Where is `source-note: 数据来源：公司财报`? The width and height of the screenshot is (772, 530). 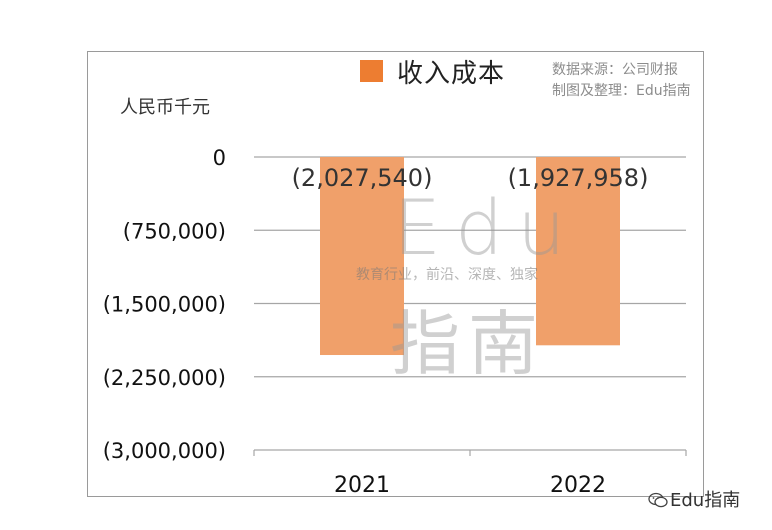
source-note: 数据来源：公司财报 is located at coordinates (615, 70).